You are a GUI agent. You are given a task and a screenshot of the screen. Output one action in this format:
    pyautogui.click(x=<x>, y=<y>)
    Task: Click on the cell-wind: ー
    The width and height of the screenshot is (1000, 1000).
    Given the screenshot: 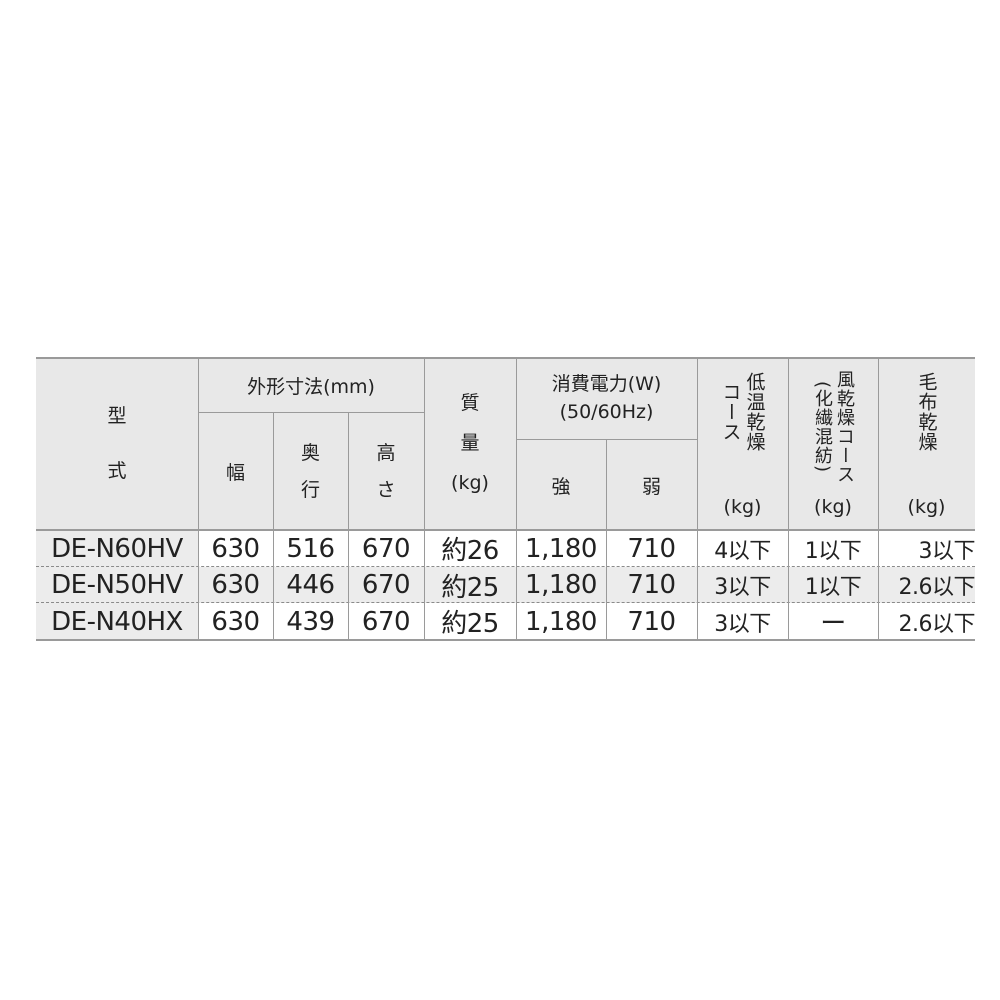 What is the action you would take?
    pyautogui.click(x=833, y=621)
    